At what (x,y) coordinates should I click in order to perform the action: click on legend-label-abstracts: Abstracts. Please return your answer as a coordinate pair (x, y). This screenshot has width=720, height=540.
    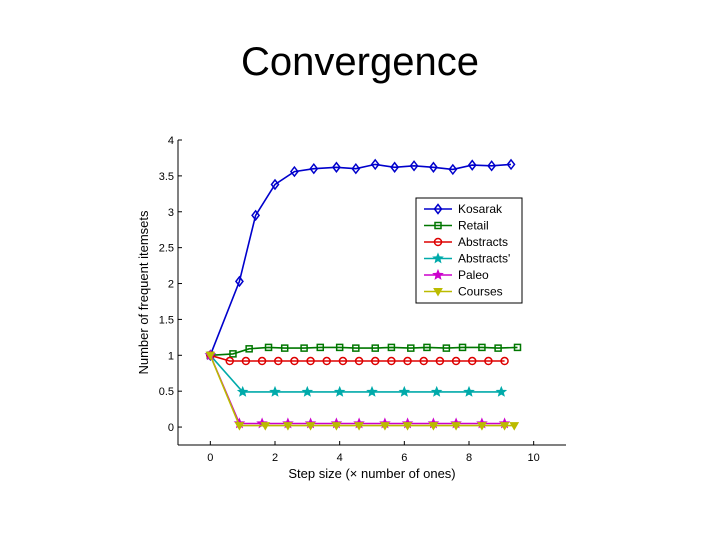
    Looking at the image, I should click on (483, 242).